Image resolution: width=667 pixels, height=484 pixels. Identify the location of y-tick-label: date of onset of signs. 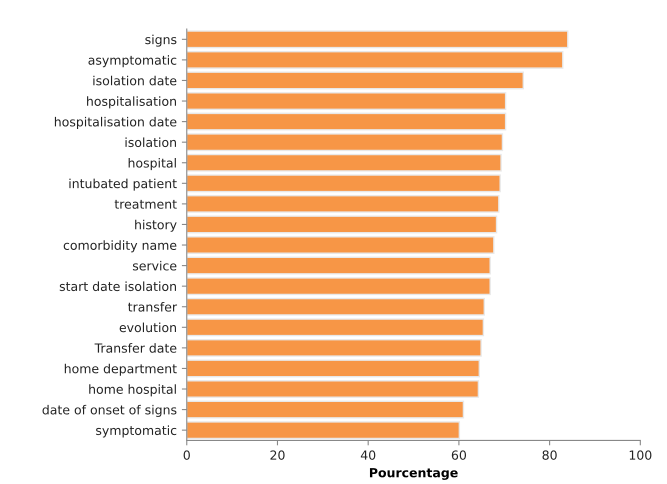
(109, 410).